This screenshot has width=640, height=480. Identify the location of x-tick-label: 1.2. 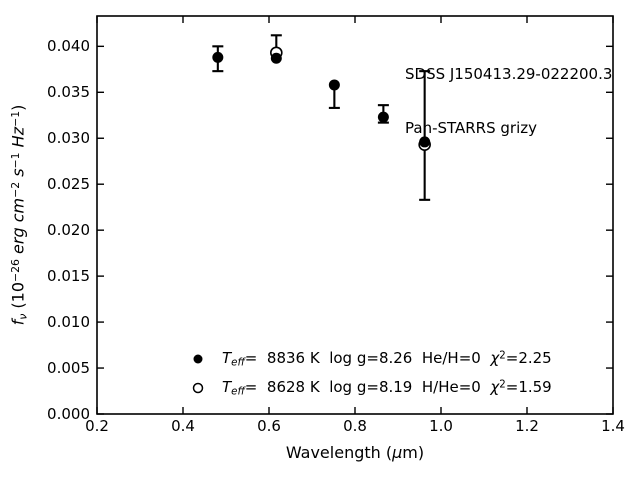
(527, 426).